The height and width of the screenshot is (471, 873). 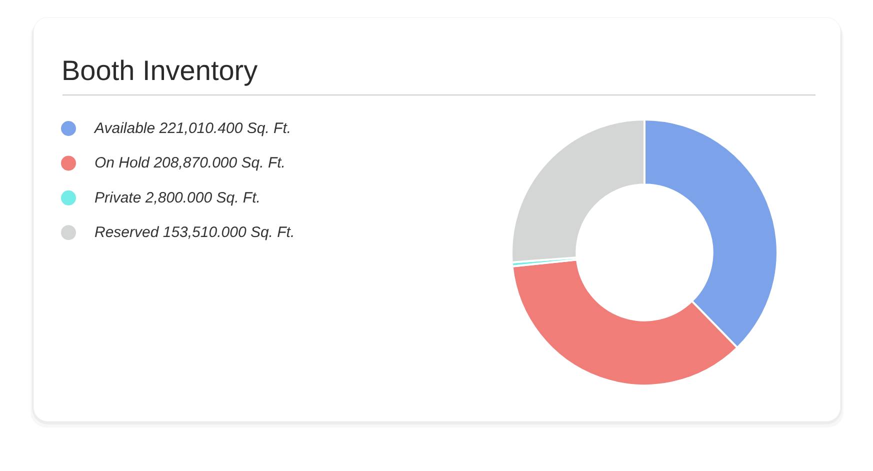 I want to click on chart-title: Booth Inventory, so click(x=160, y=70).